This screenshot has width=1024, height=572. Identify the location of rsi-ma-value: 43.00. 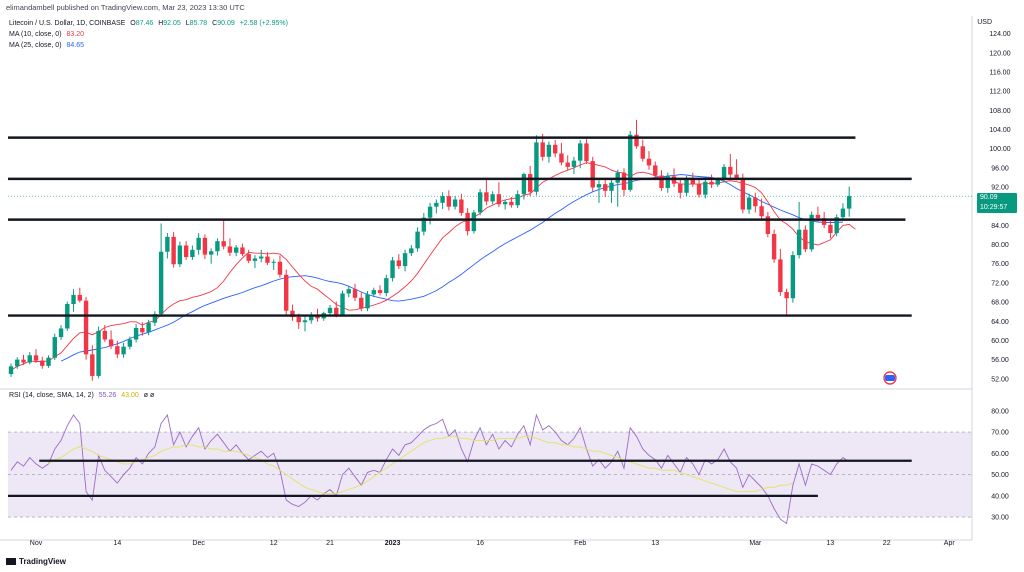
(130, 395).